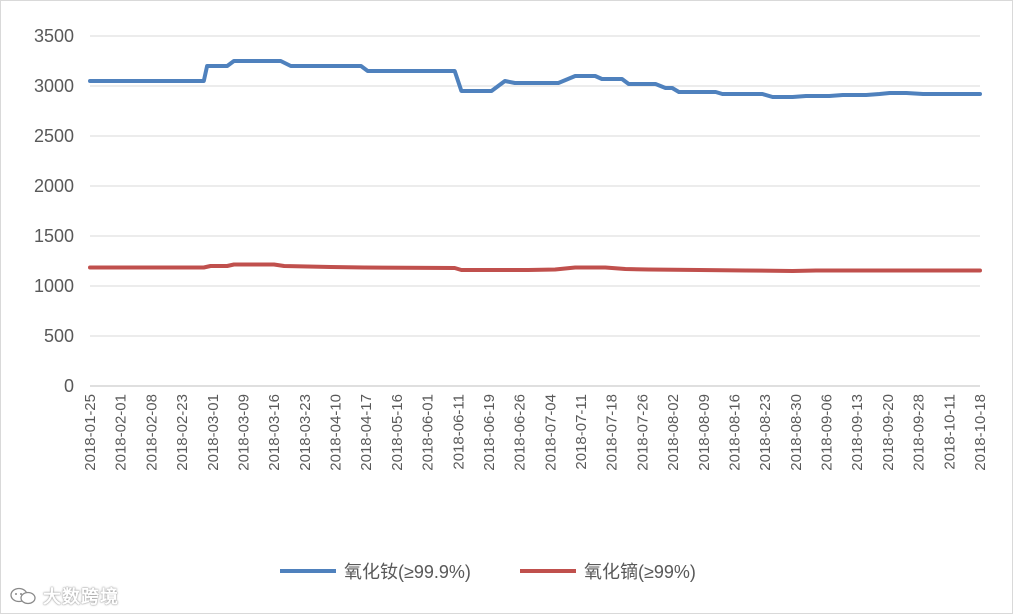 This screenshot has height=614, width=1013. What do you see at coordinates (488, 572) in the screenshot?
I see `legend: 氧化钕(≥99.9%) 氧化镝(≥99%)` at bounding box center [488, 572].